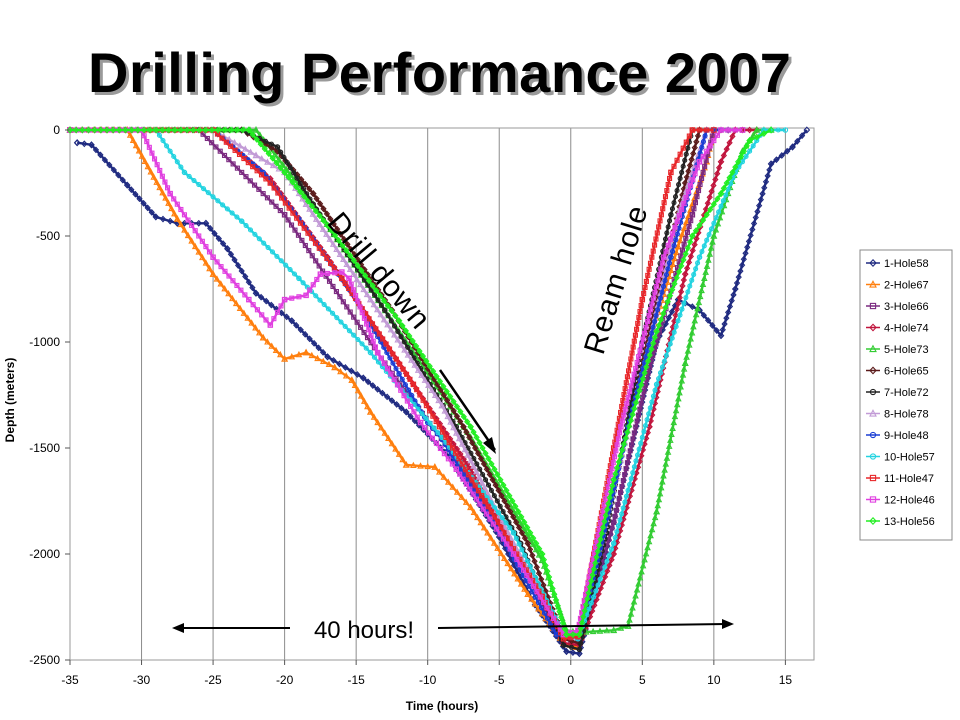  I want to click on legend-label: 9-Hole48, so click(906, 436).